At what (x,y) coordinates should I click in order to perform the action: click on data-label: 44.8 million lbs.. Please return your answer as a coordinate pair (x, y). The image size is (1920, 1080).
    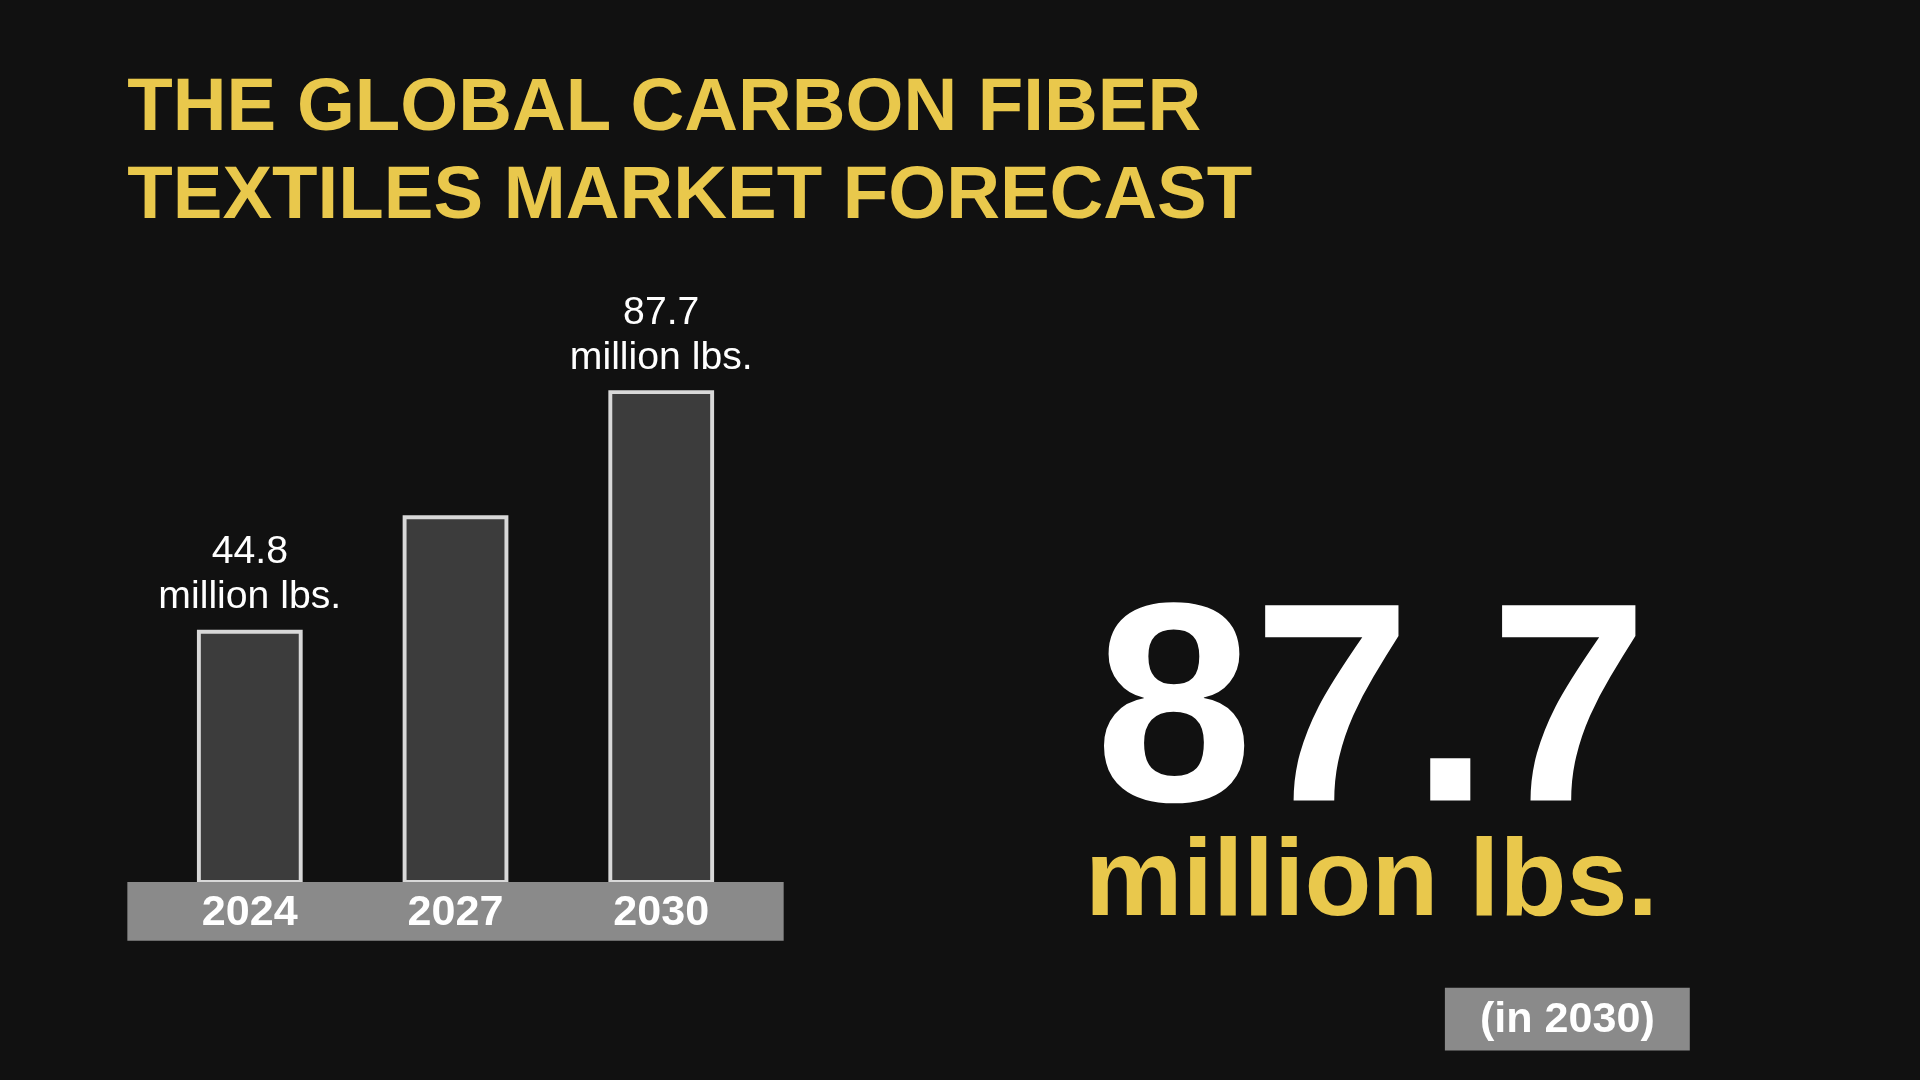
    Looking at the image, I should click on (250, 572).